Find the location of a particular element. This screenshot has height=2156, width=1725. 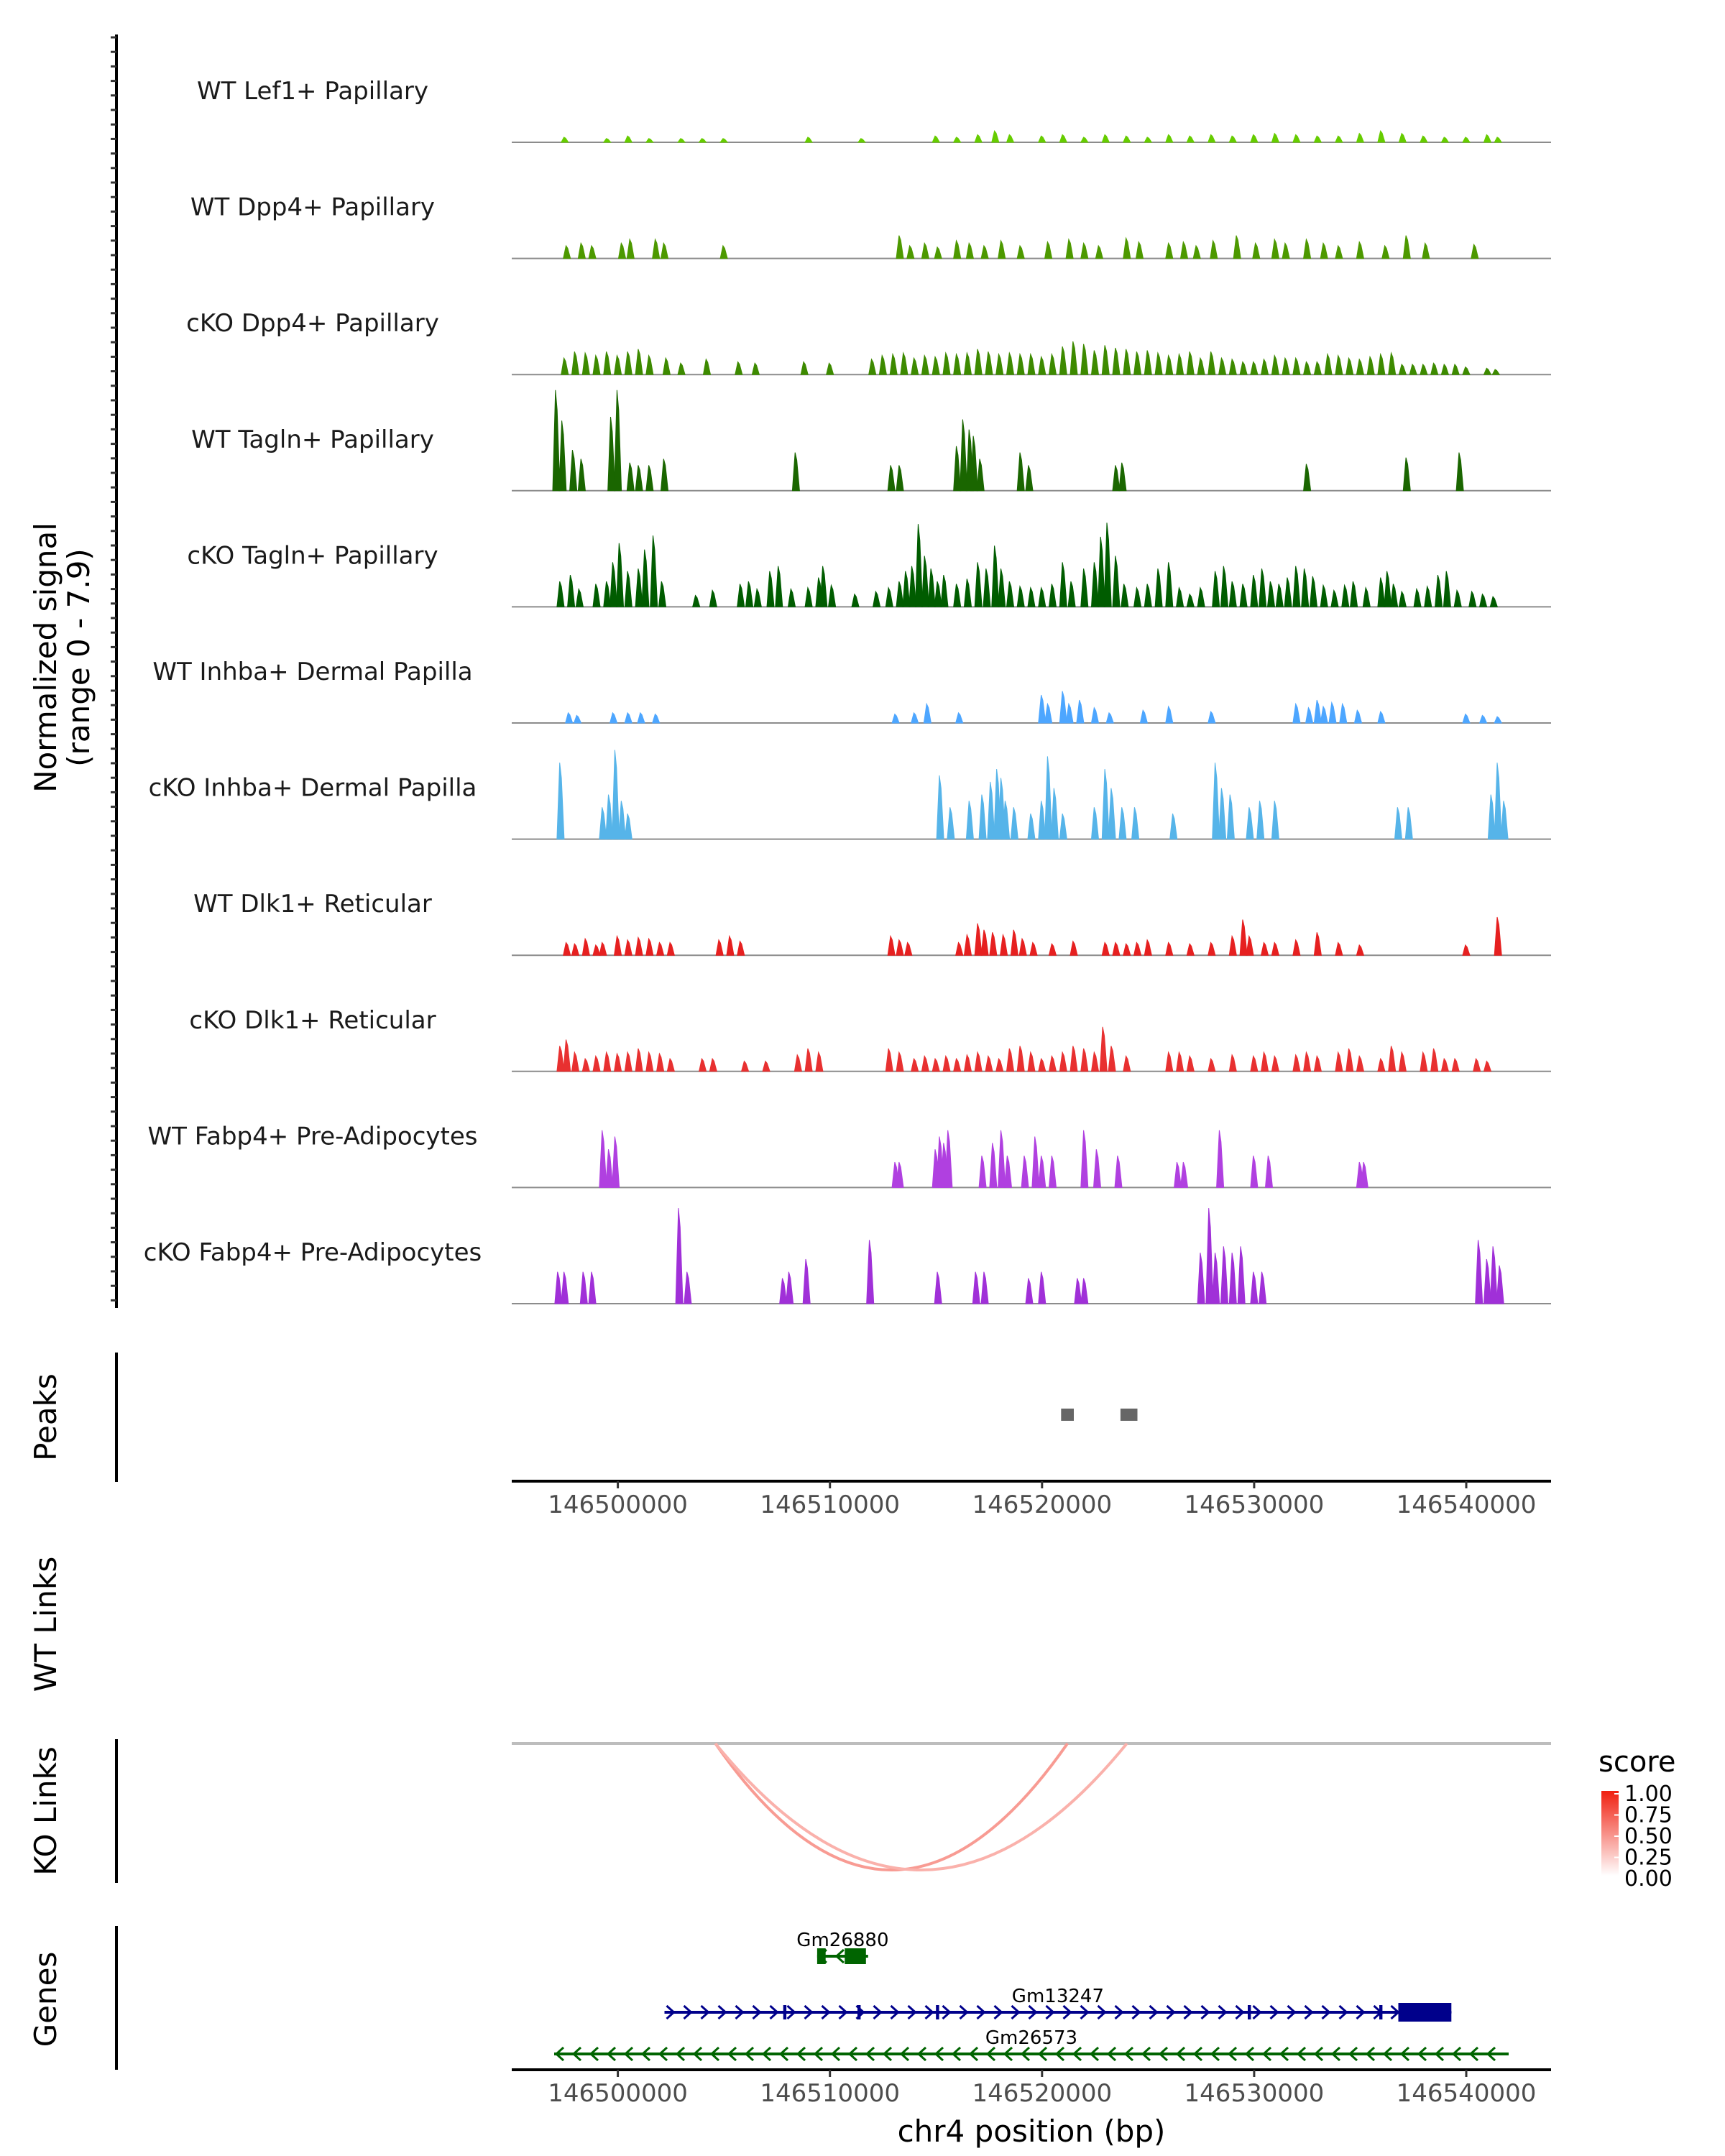

legend-tick-label: 0.25 is located at coordinates (1648, 1858).